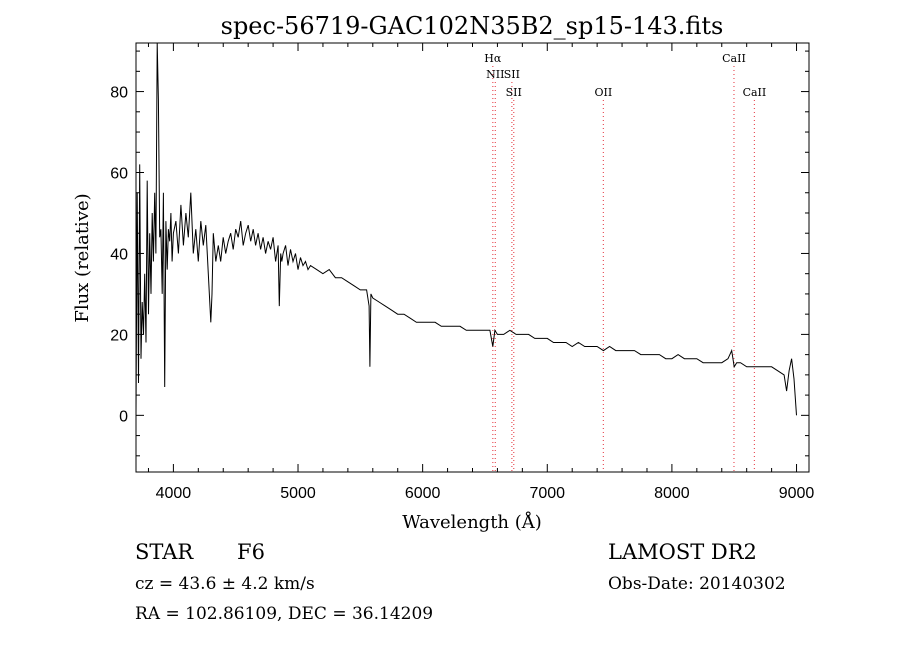 The height and width of the screenshot is (650, 900). I want to click on line-label-0: Hα, so click(493, 58).